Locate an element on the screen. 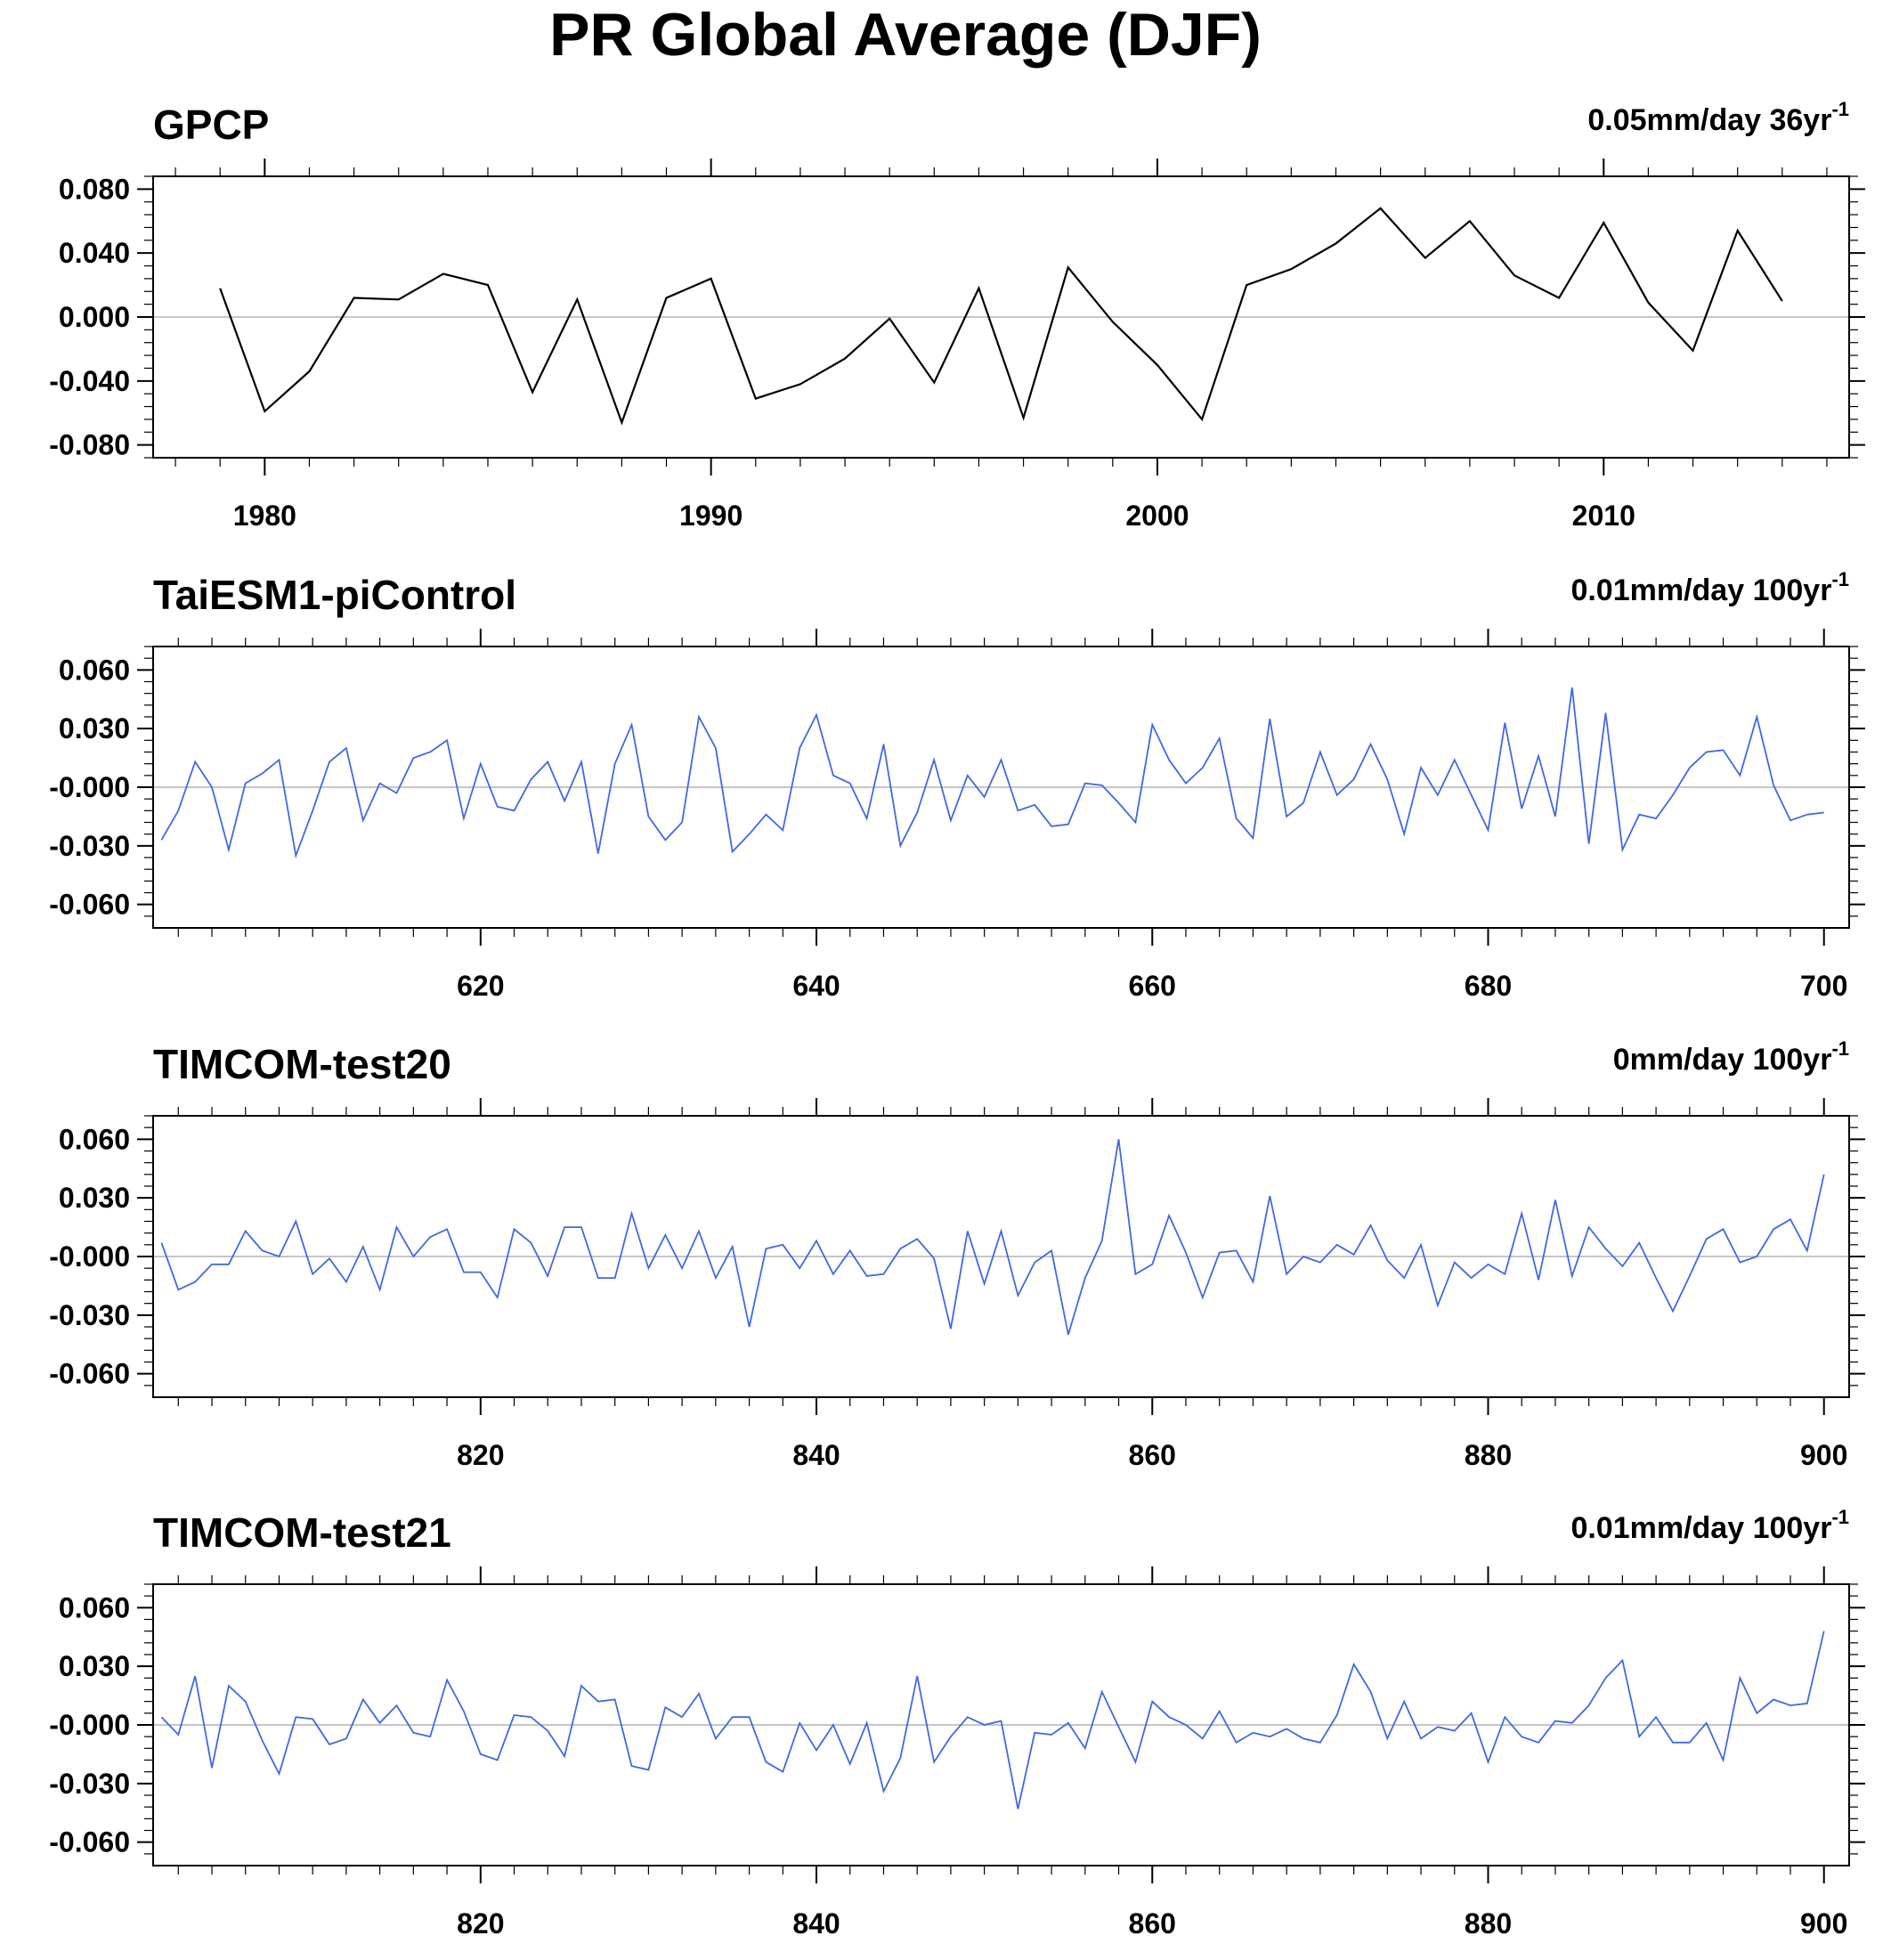  y-tick-label: -0.040 is located at coordinates (89, 381).